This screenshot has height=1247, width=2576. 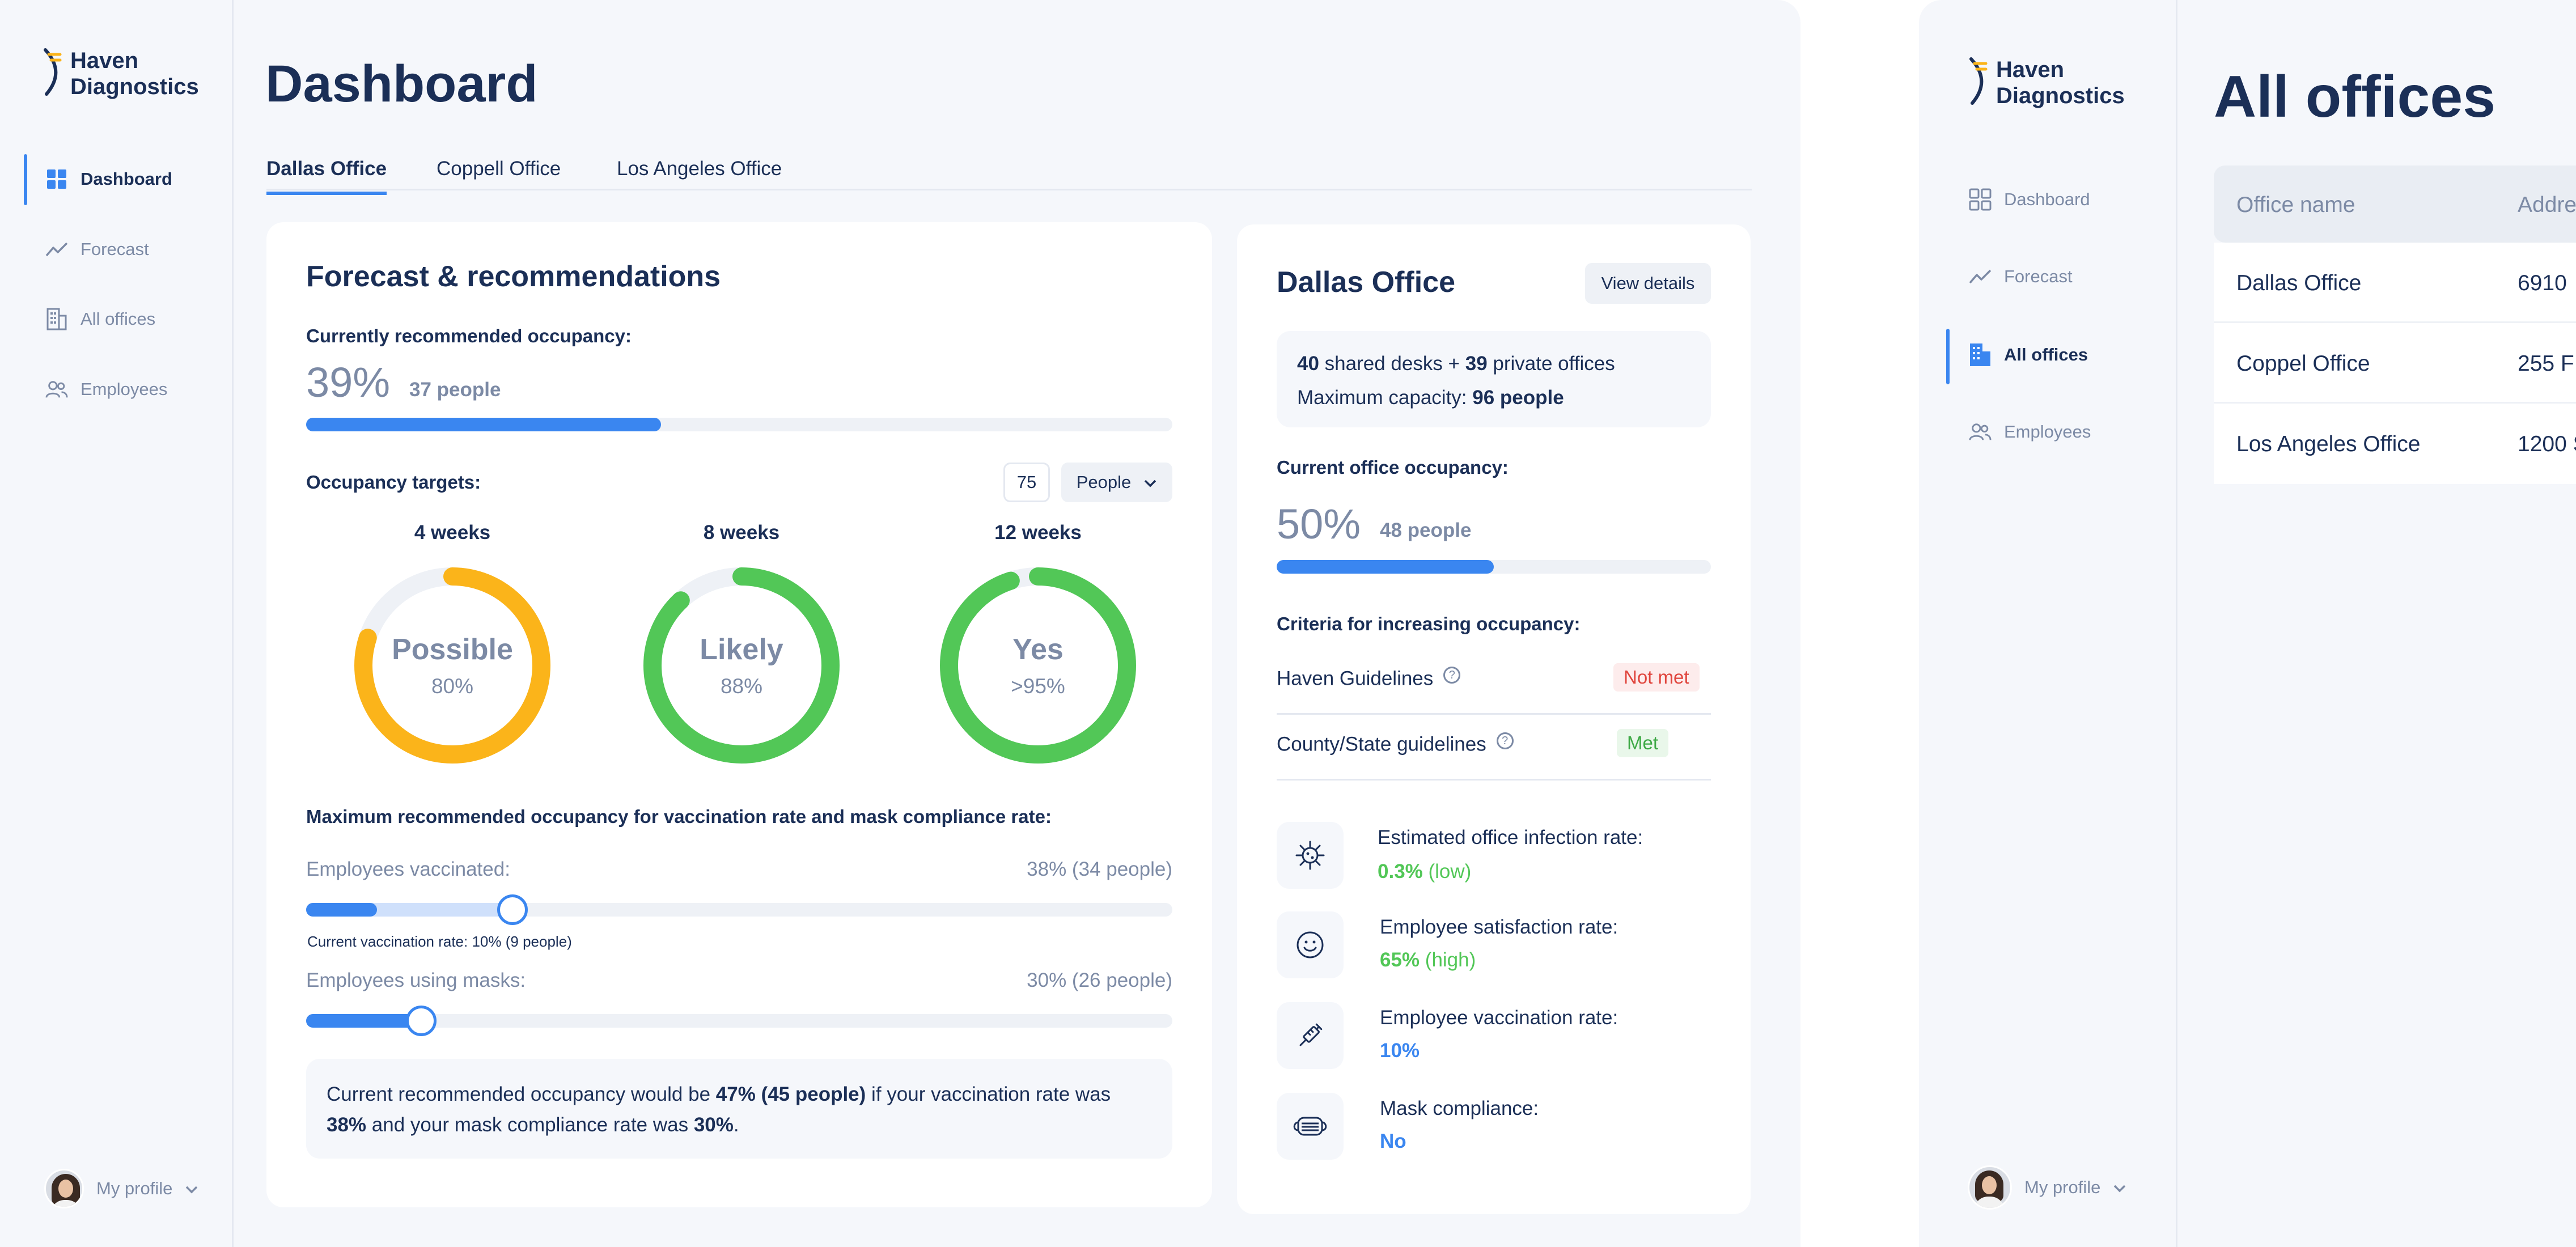 What do you see at coordinates (1038, 532) in the screenshot?
I see `ring-period-12-weeks: 12 weeks` at bounding box center [1038, 532].